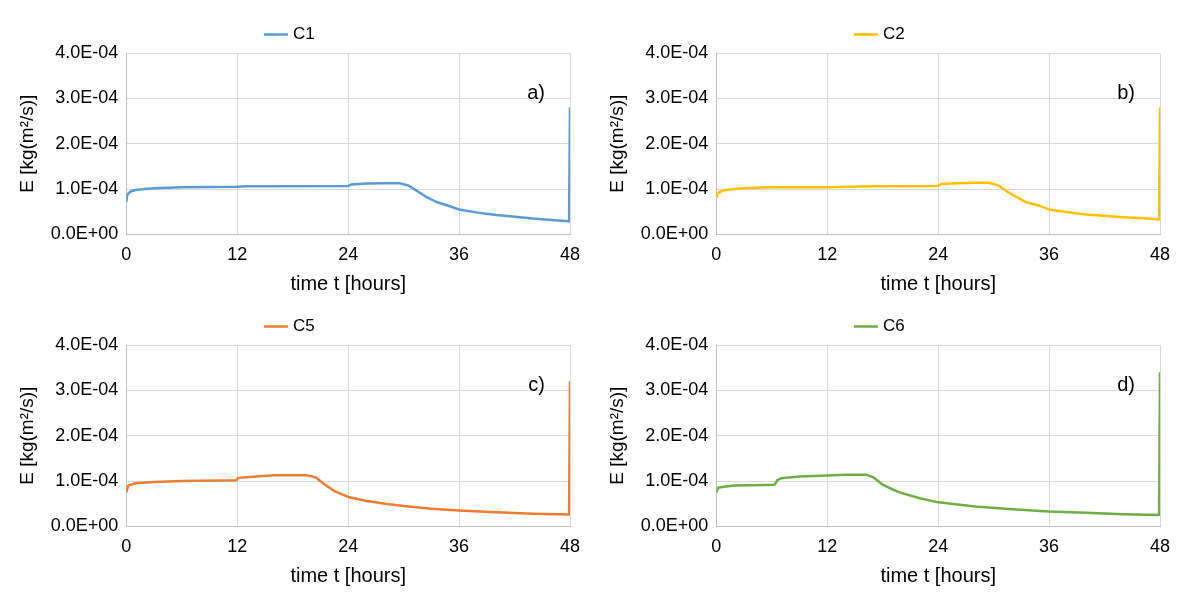  I want to click on annotation: b), so click(1126, 91).